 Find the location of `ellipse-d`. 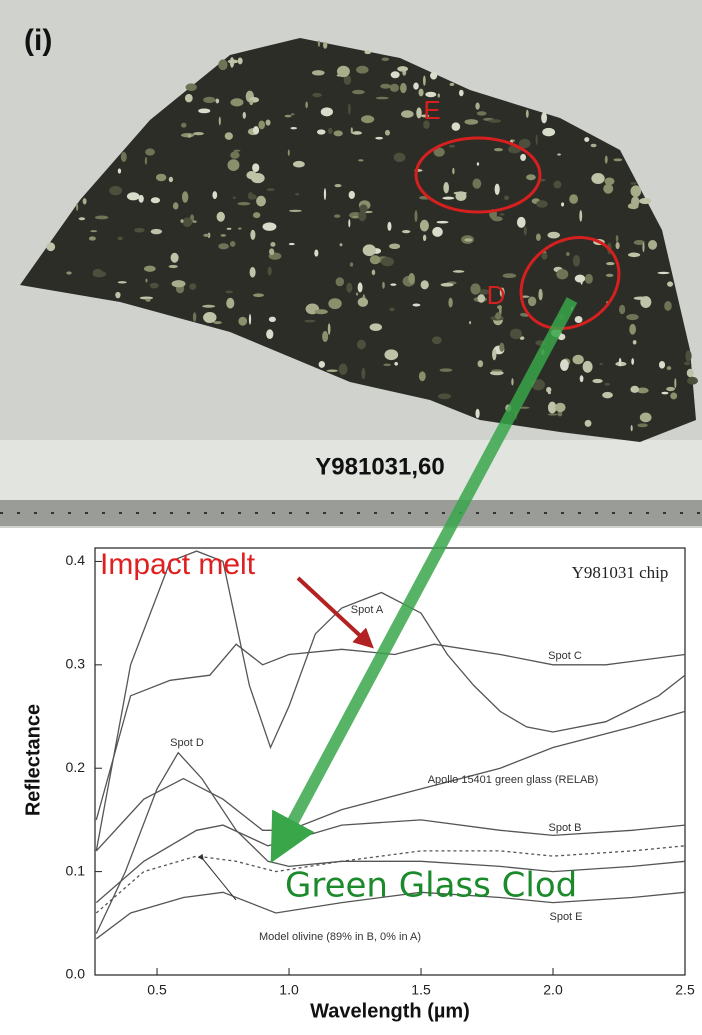

ellipse-d is located at coordinates (570, 283).